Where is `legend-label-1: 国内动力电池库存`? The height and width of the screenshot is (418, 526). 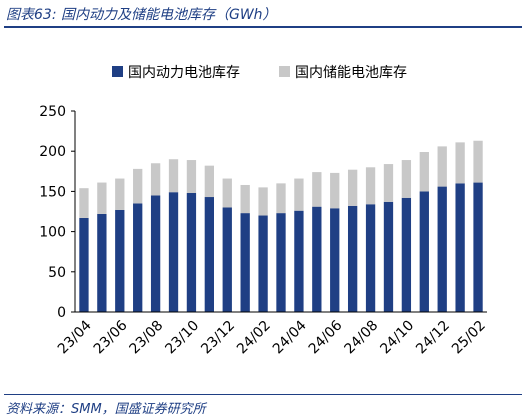
legend-label-1: 国内动力电池库存 is located at coordinates (184, 73).